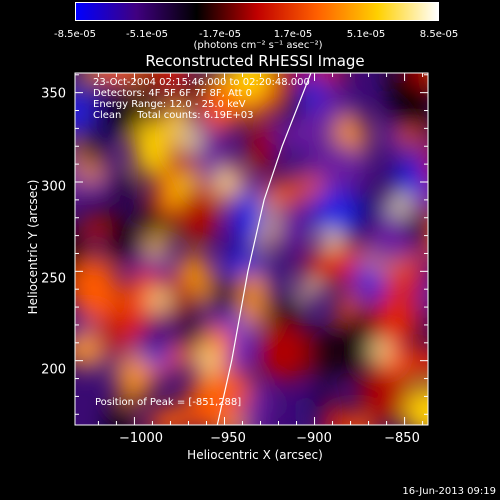 Image resolution: width=500 pixels, height=500 pixels. Describe the element at coordinates (173, 93) in the screenshot. I see `annotation-detectors: Detectors: 4F 5F 6F 7F 8F, Att 0` at that location.